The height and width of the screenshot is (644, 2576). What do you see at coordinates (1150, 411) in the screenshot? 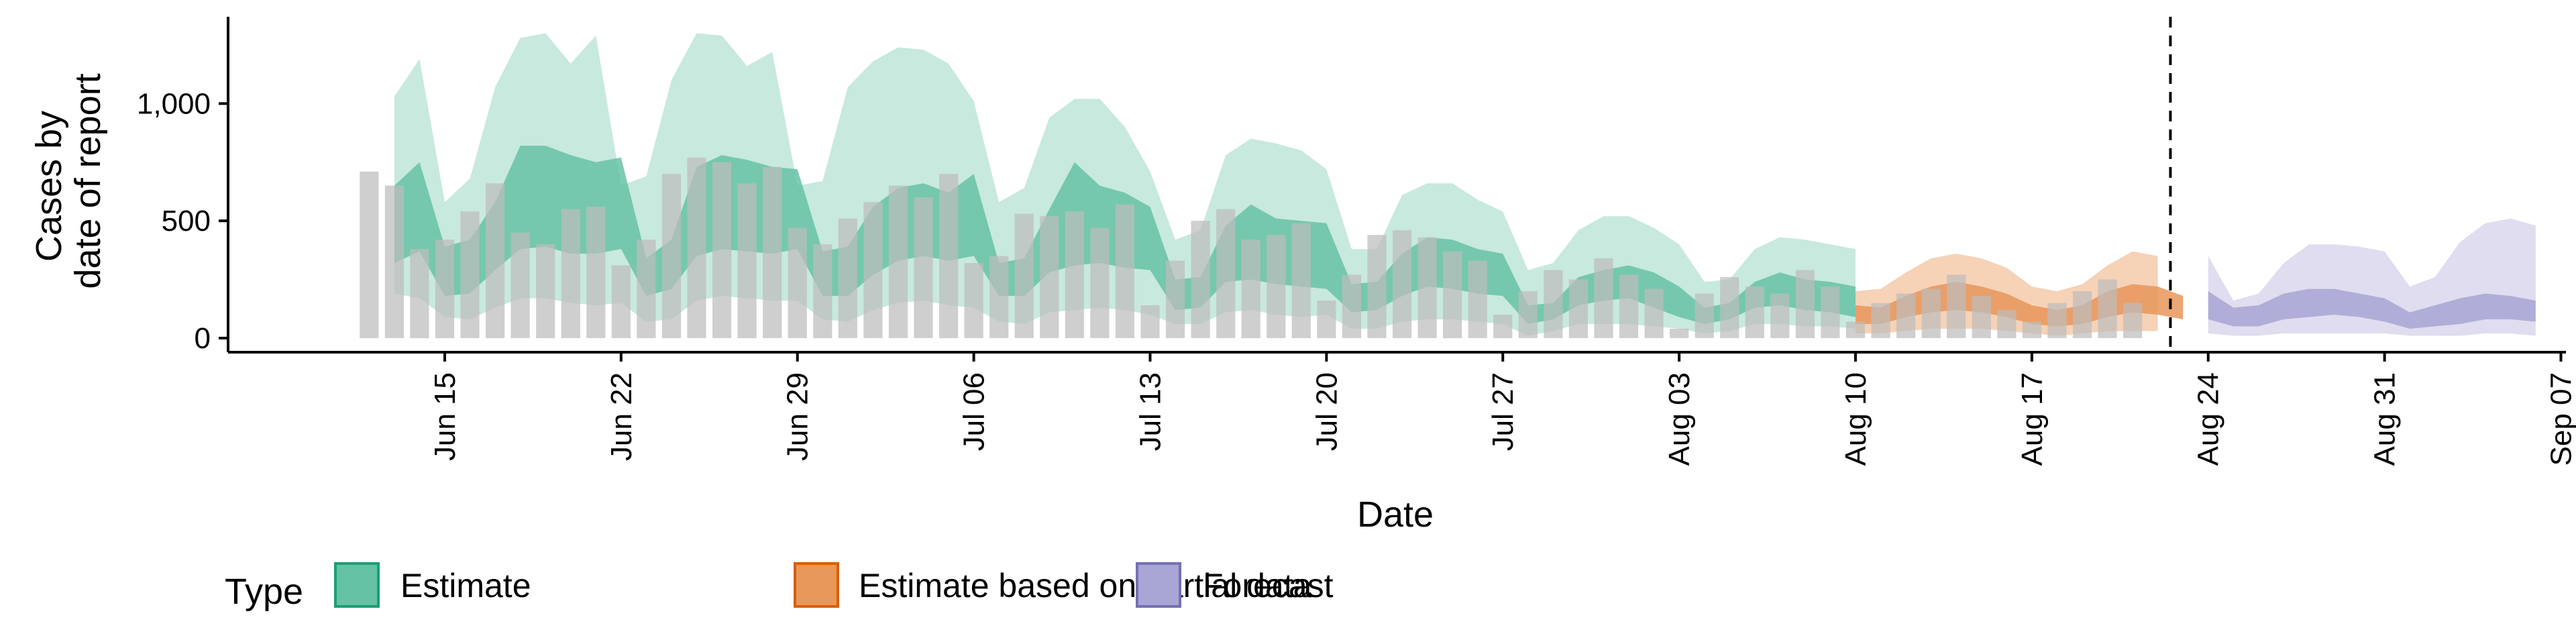
I see `x-tick-label: Jul 13` at bounding box center [1150, 411].